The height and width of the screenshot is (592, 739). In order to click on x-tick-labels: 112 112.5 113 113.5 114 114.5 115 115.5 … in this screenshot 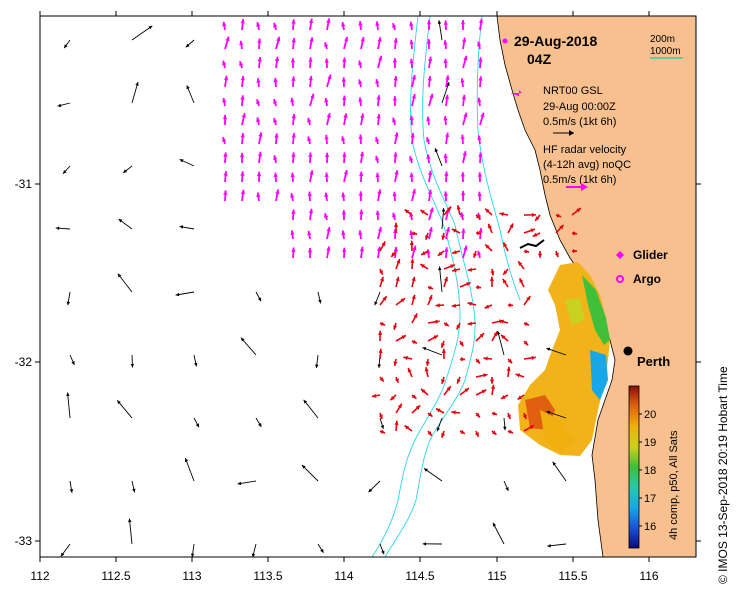, I will do `click(344, 576)`.